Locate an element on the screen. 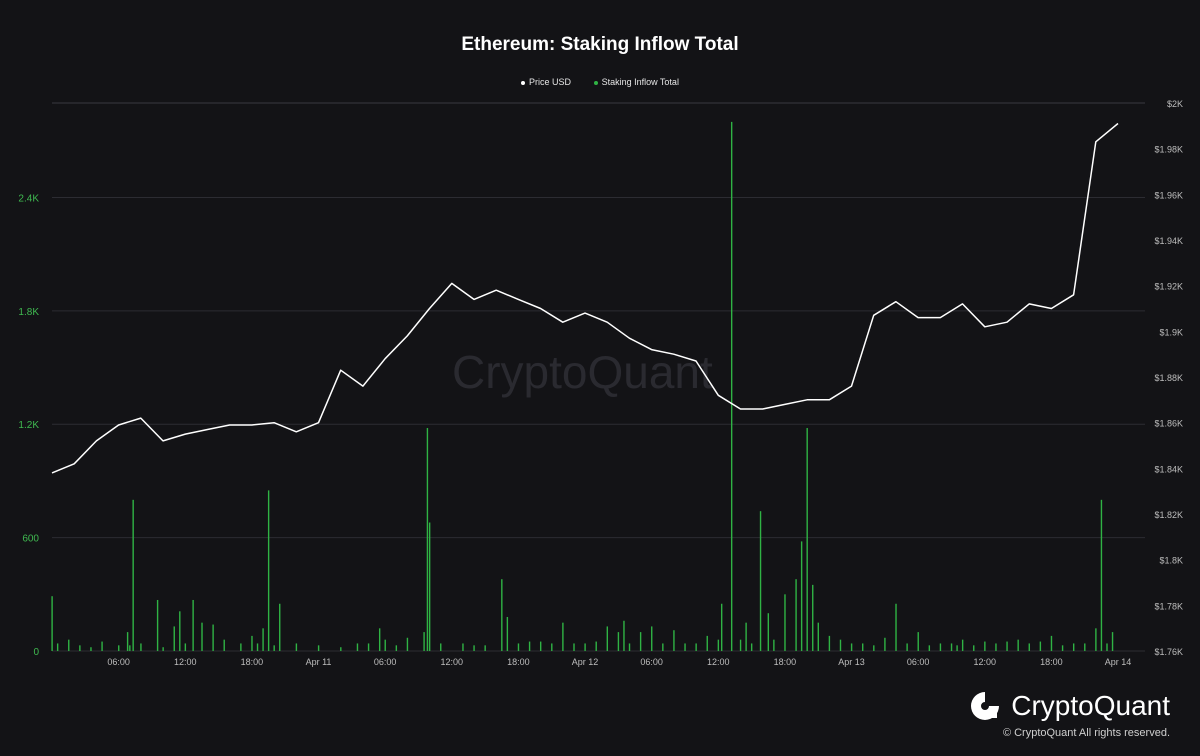 This screenshot has width=1200, height=756. x-tick-label: 06:00 is located at coordinates (918, 662).